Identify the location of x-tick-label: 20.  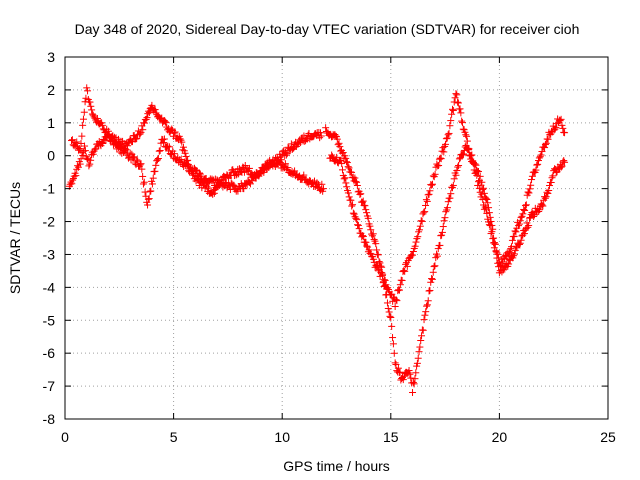
(500, 437).